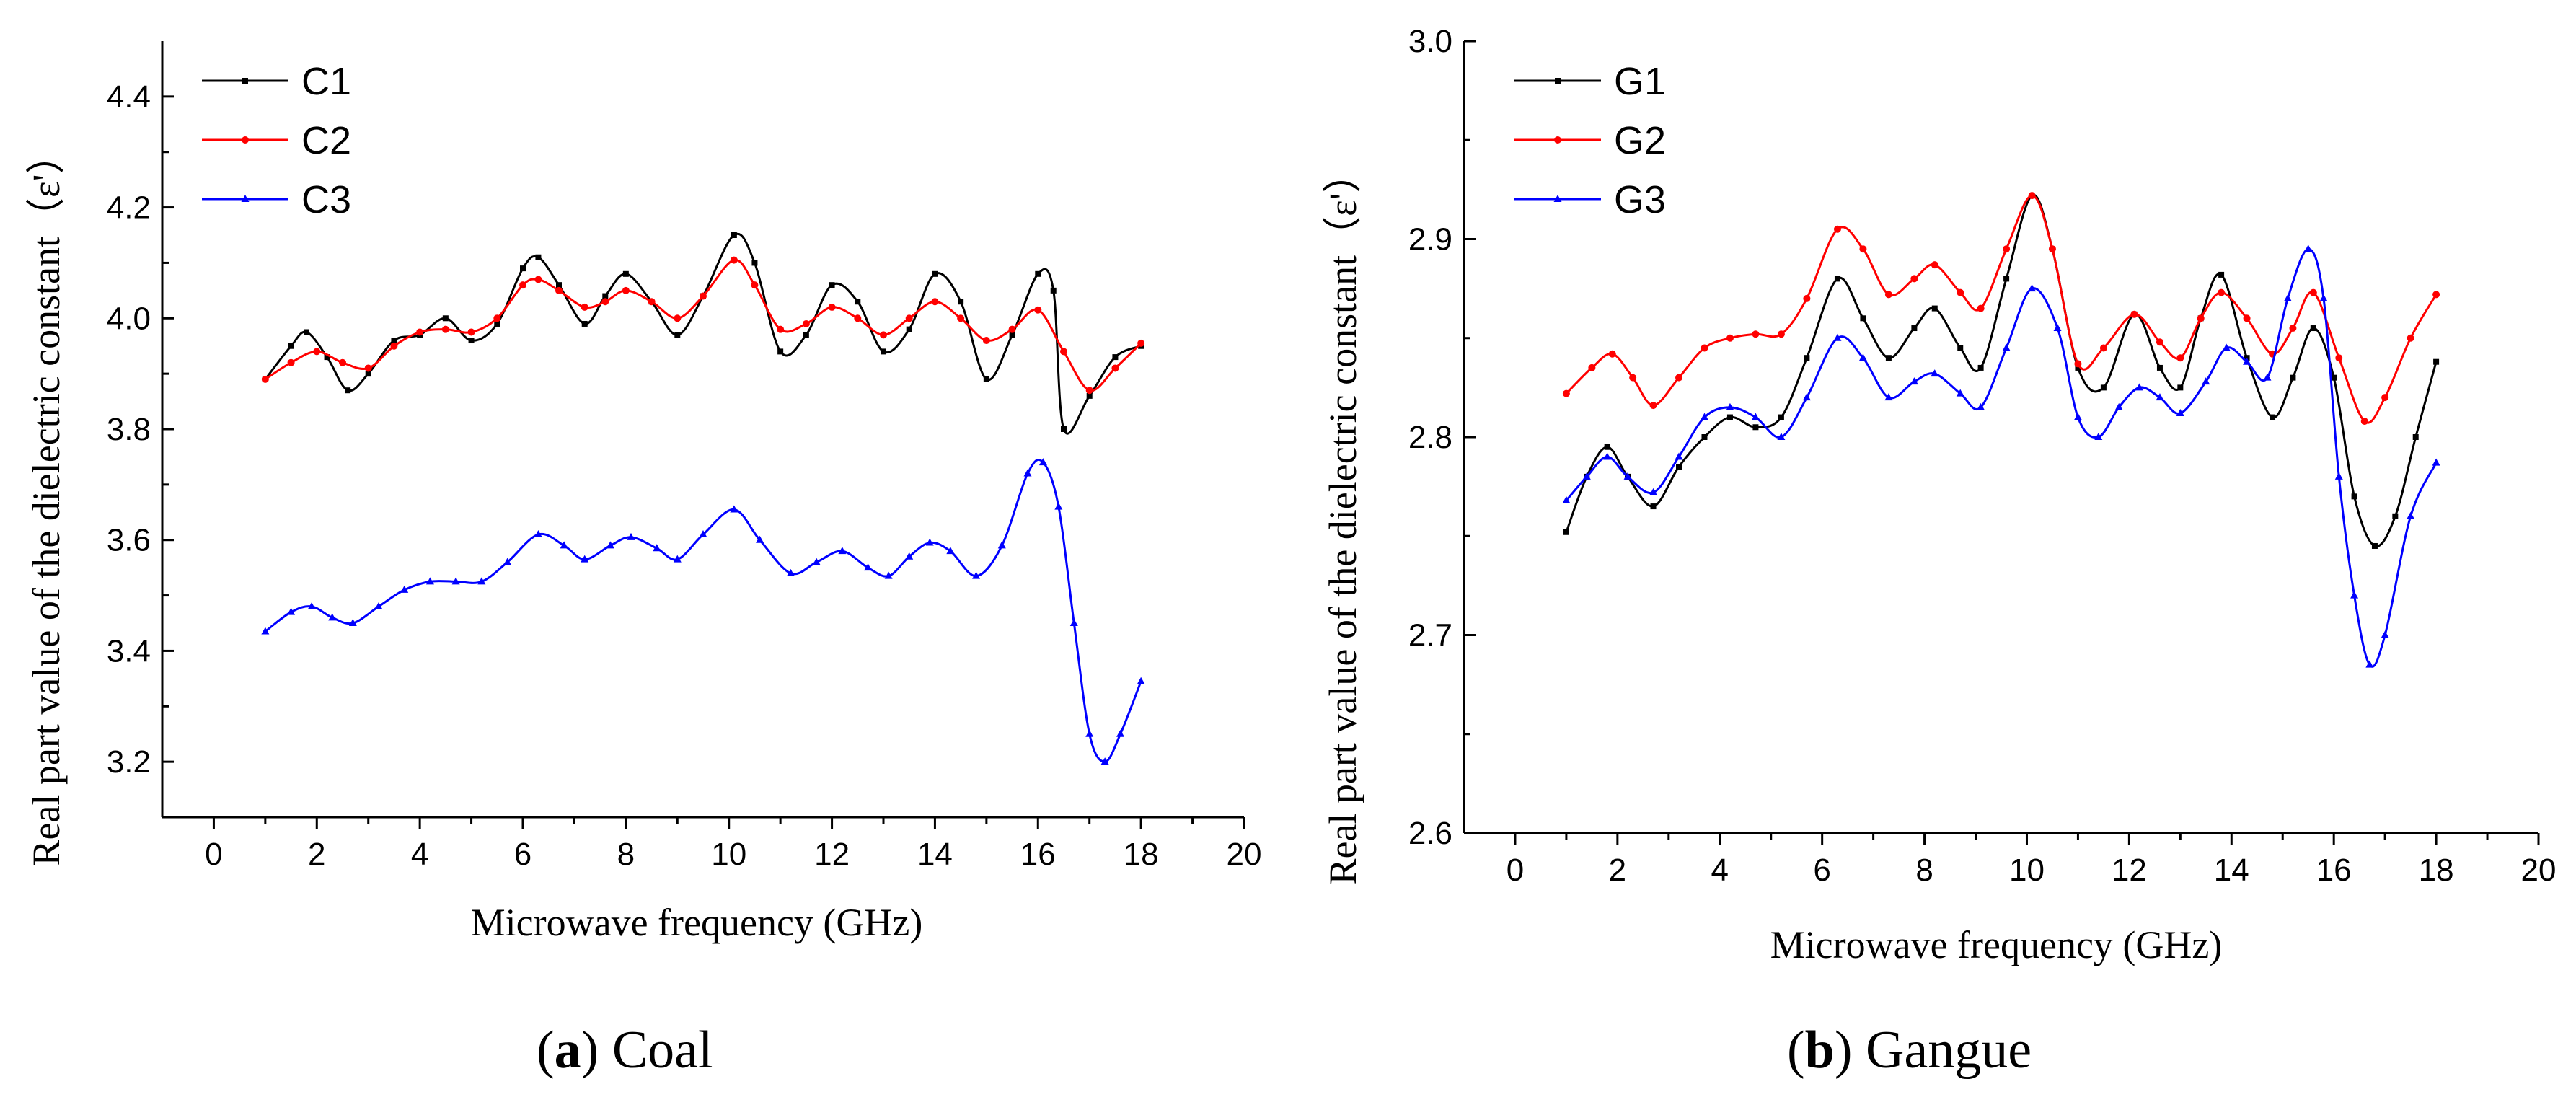 Image resolution: width=2576 pixels, height=1097 pixels. Describe the element at coordinates (1244, 854) in the screenshot. I see `coal-x-tick-label: 20` at that location.